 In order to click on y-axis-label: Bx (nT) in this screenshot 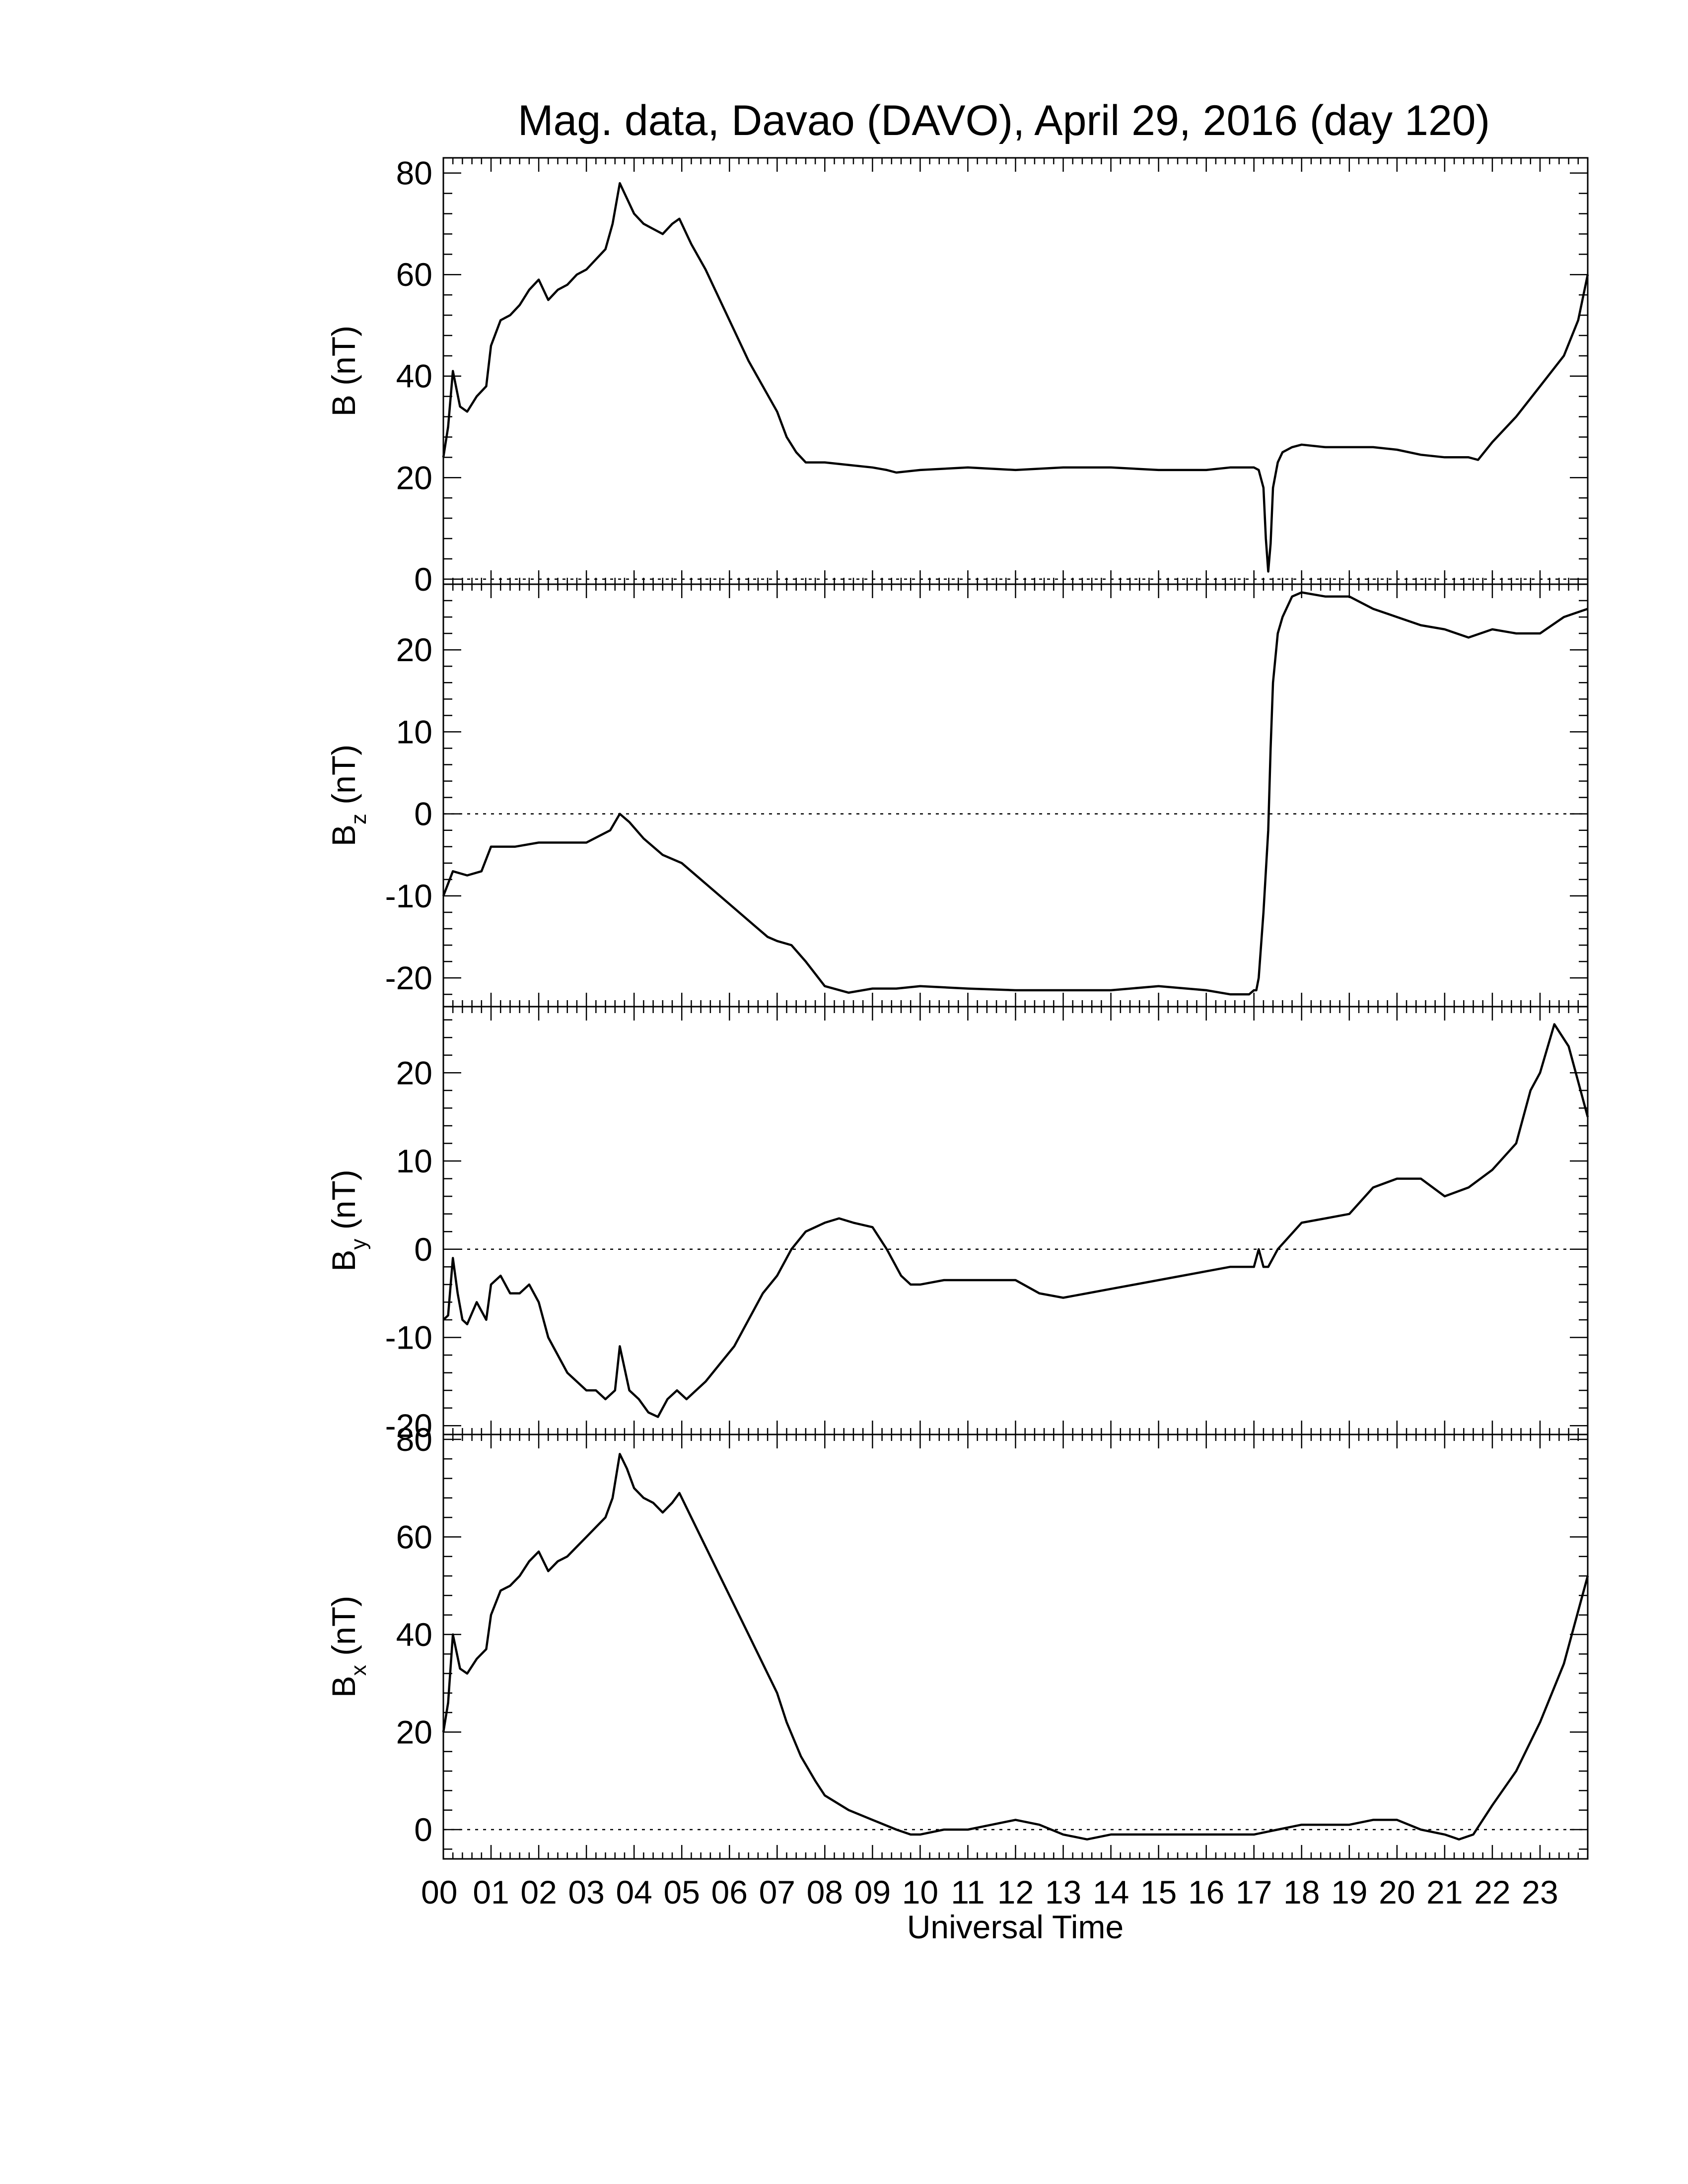, I will do `click(348, 1647)`.